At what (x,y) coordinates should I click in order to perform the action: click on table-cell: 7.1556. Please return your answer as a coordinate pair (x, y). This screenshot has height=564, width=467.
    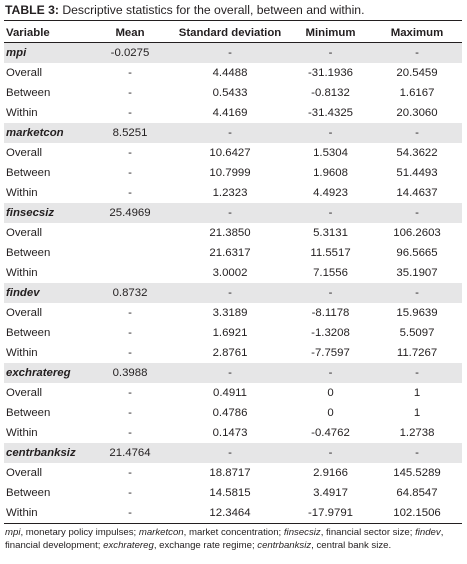
    Looking at the image, I should click on (330, 273).